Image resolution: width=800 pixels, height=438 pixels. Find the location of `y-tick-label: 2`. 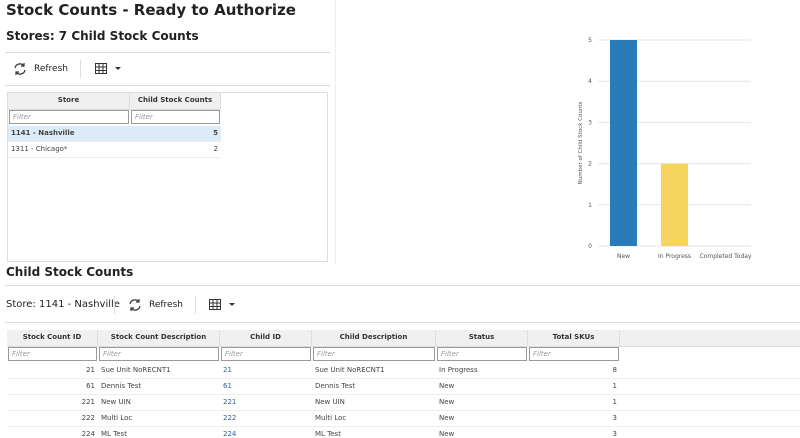

y-tick-label: 2 is located at coordinates (590, 164).